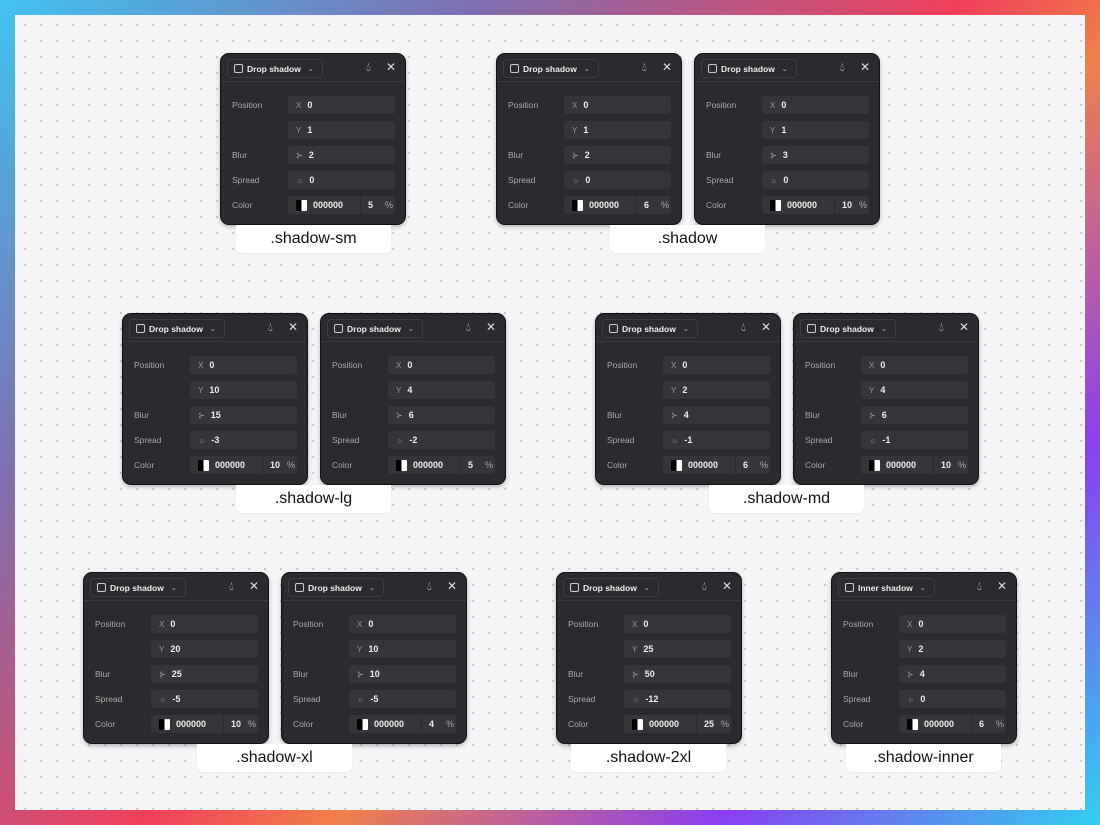 The width and height of the screenshot is (1100, 825). I want to click on y-input: Y 20, so click(204, 649).